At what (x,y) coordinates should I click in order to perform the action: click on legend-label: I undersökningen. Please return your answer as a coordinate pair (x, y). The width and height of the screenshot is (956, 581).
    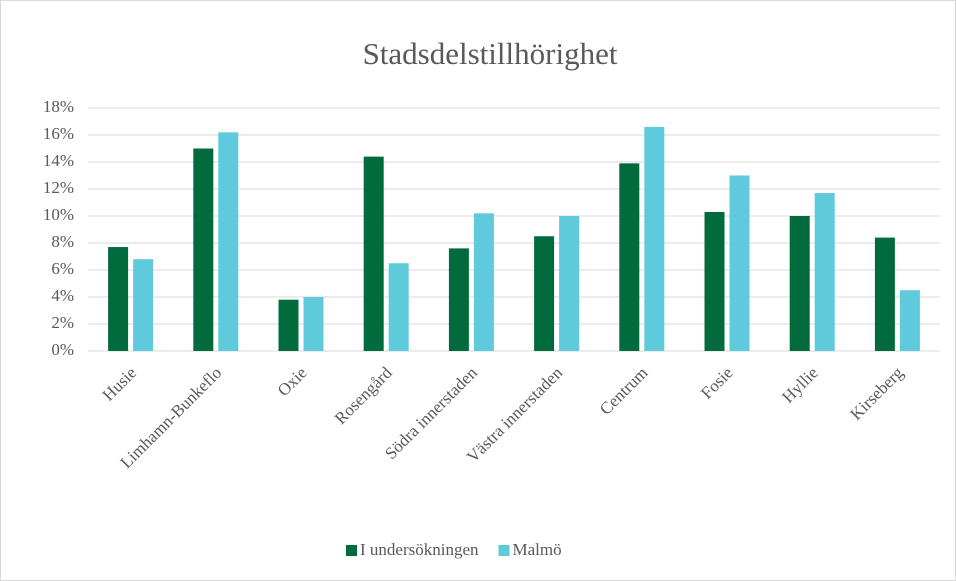
    Looking at the image, I should click on (419, 549).